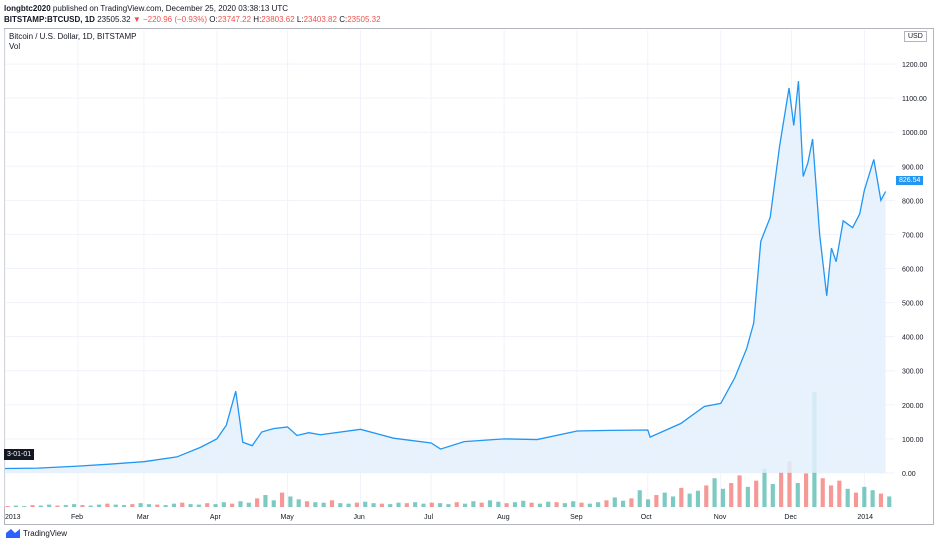  I want to click on x-tick-label: Apr, so click(216, 517).